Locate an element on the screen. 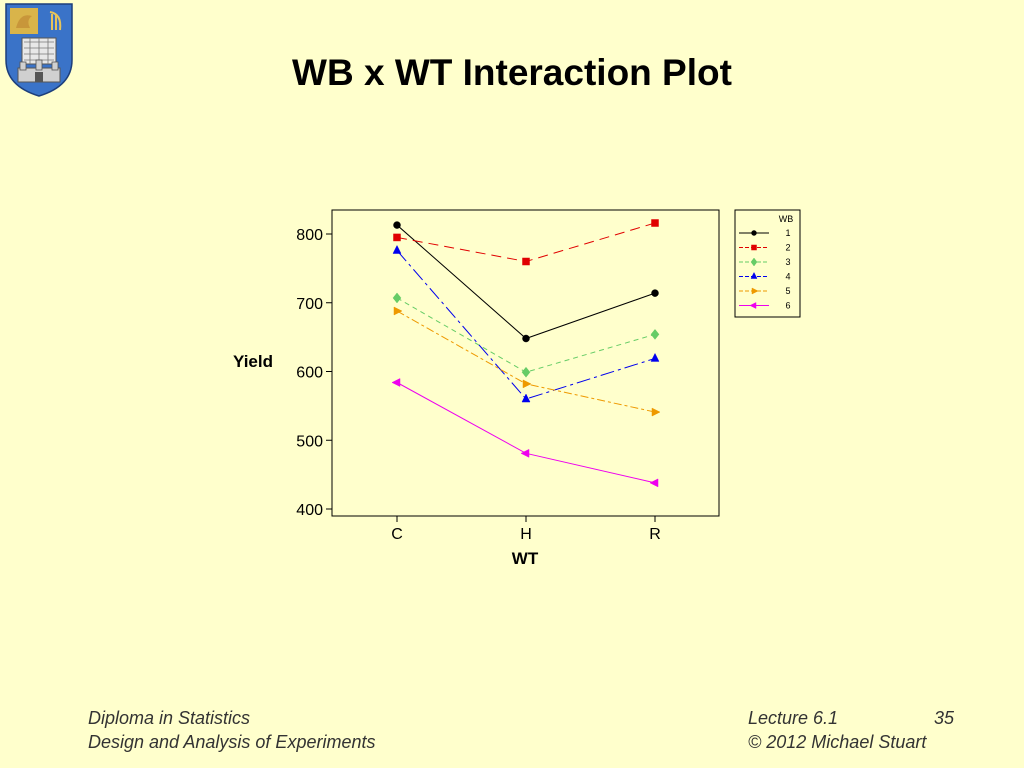 Image resolution: width=1024 pixels, height=768 pixels. legend: WB 1 2 3 4 5 6 is located at coordinates (767, 263).